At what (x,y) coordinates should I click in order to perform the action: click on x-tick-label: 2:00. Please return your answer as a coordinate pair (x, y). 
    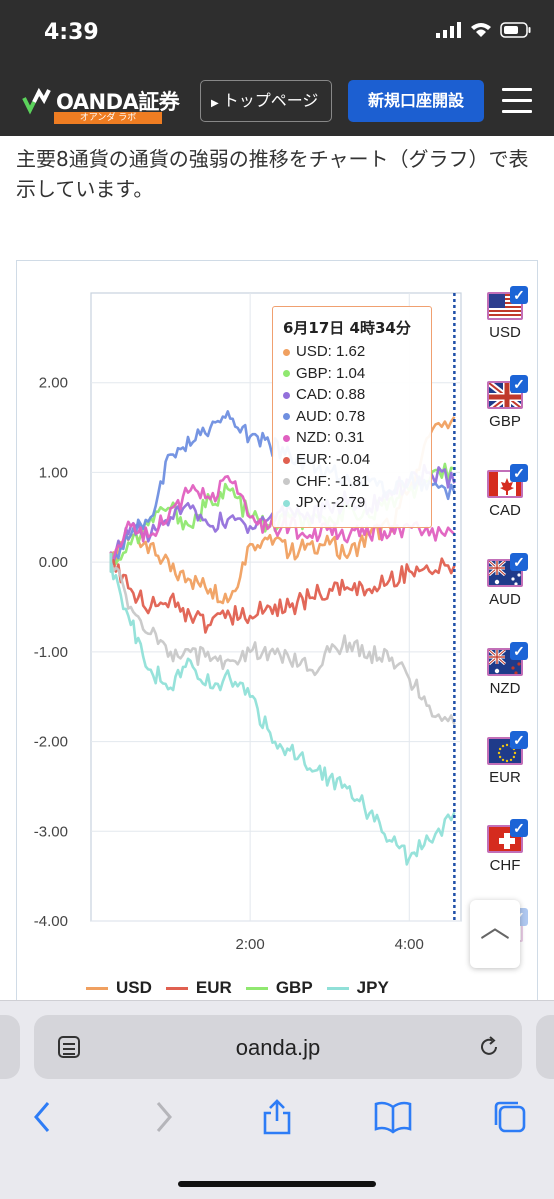
    Looking at the image, I should click on (250, 944).